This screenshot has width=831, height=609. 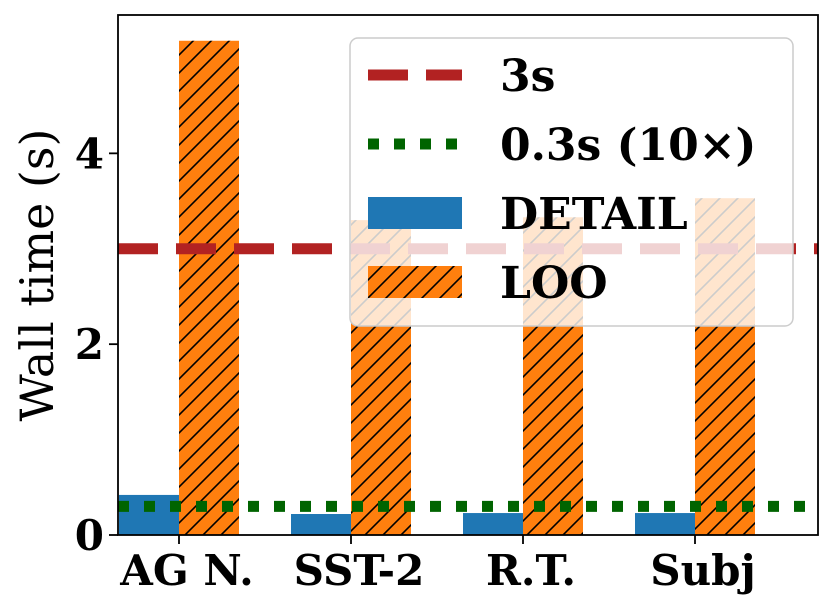 What do you see at coordinates (702, 570) in the screenshot?
I see `x-tick-label-subj: Subj` at bounding box center [702, 570].